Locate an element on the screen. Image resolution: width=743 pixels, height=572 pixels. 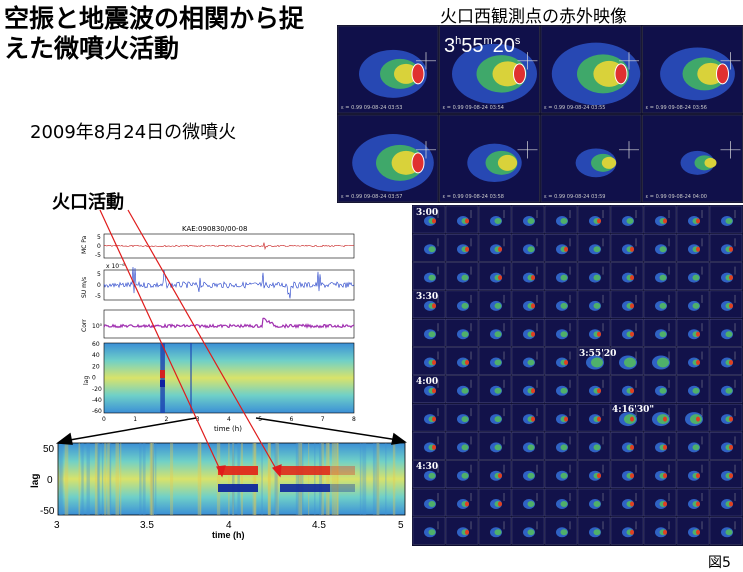
ir-frame: ε = 0.99 09-08-24 03:55 is located at coordinates (591, 69).